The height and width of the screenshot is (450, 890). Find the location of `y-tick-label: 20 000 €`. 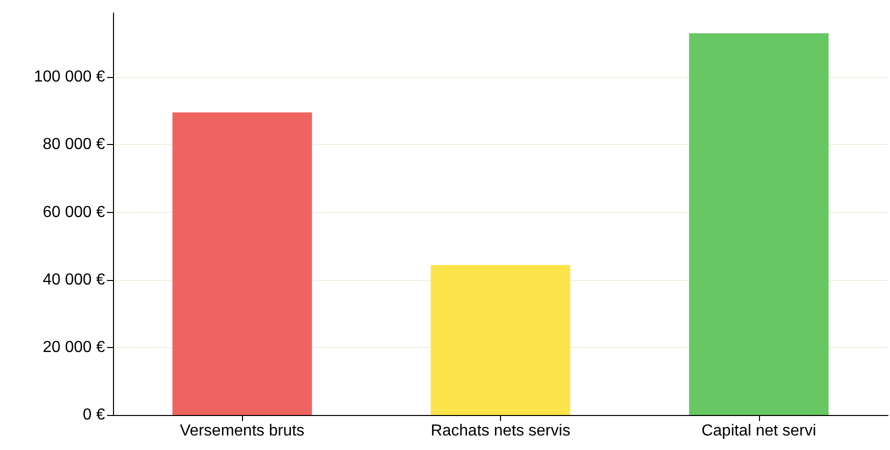

y-tick-label: 20 000 € is located at coordinates (74, 347).